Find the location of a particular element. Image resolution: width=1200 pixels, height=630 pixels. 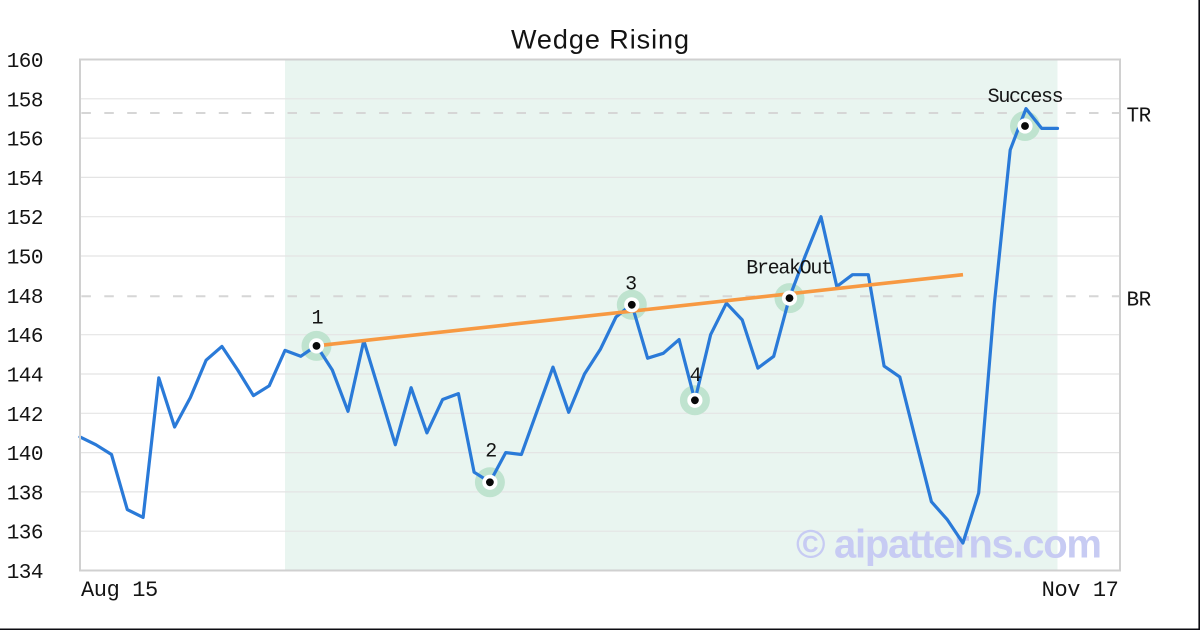

svg-text: © aipatterns.com is located at coordinates (949, 545).